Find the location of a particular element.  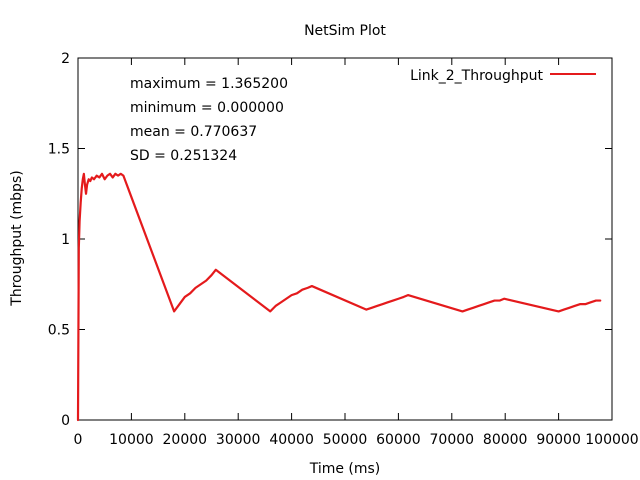

stat-mean: mean = 0.770637 is located at coordinates (193, 132).